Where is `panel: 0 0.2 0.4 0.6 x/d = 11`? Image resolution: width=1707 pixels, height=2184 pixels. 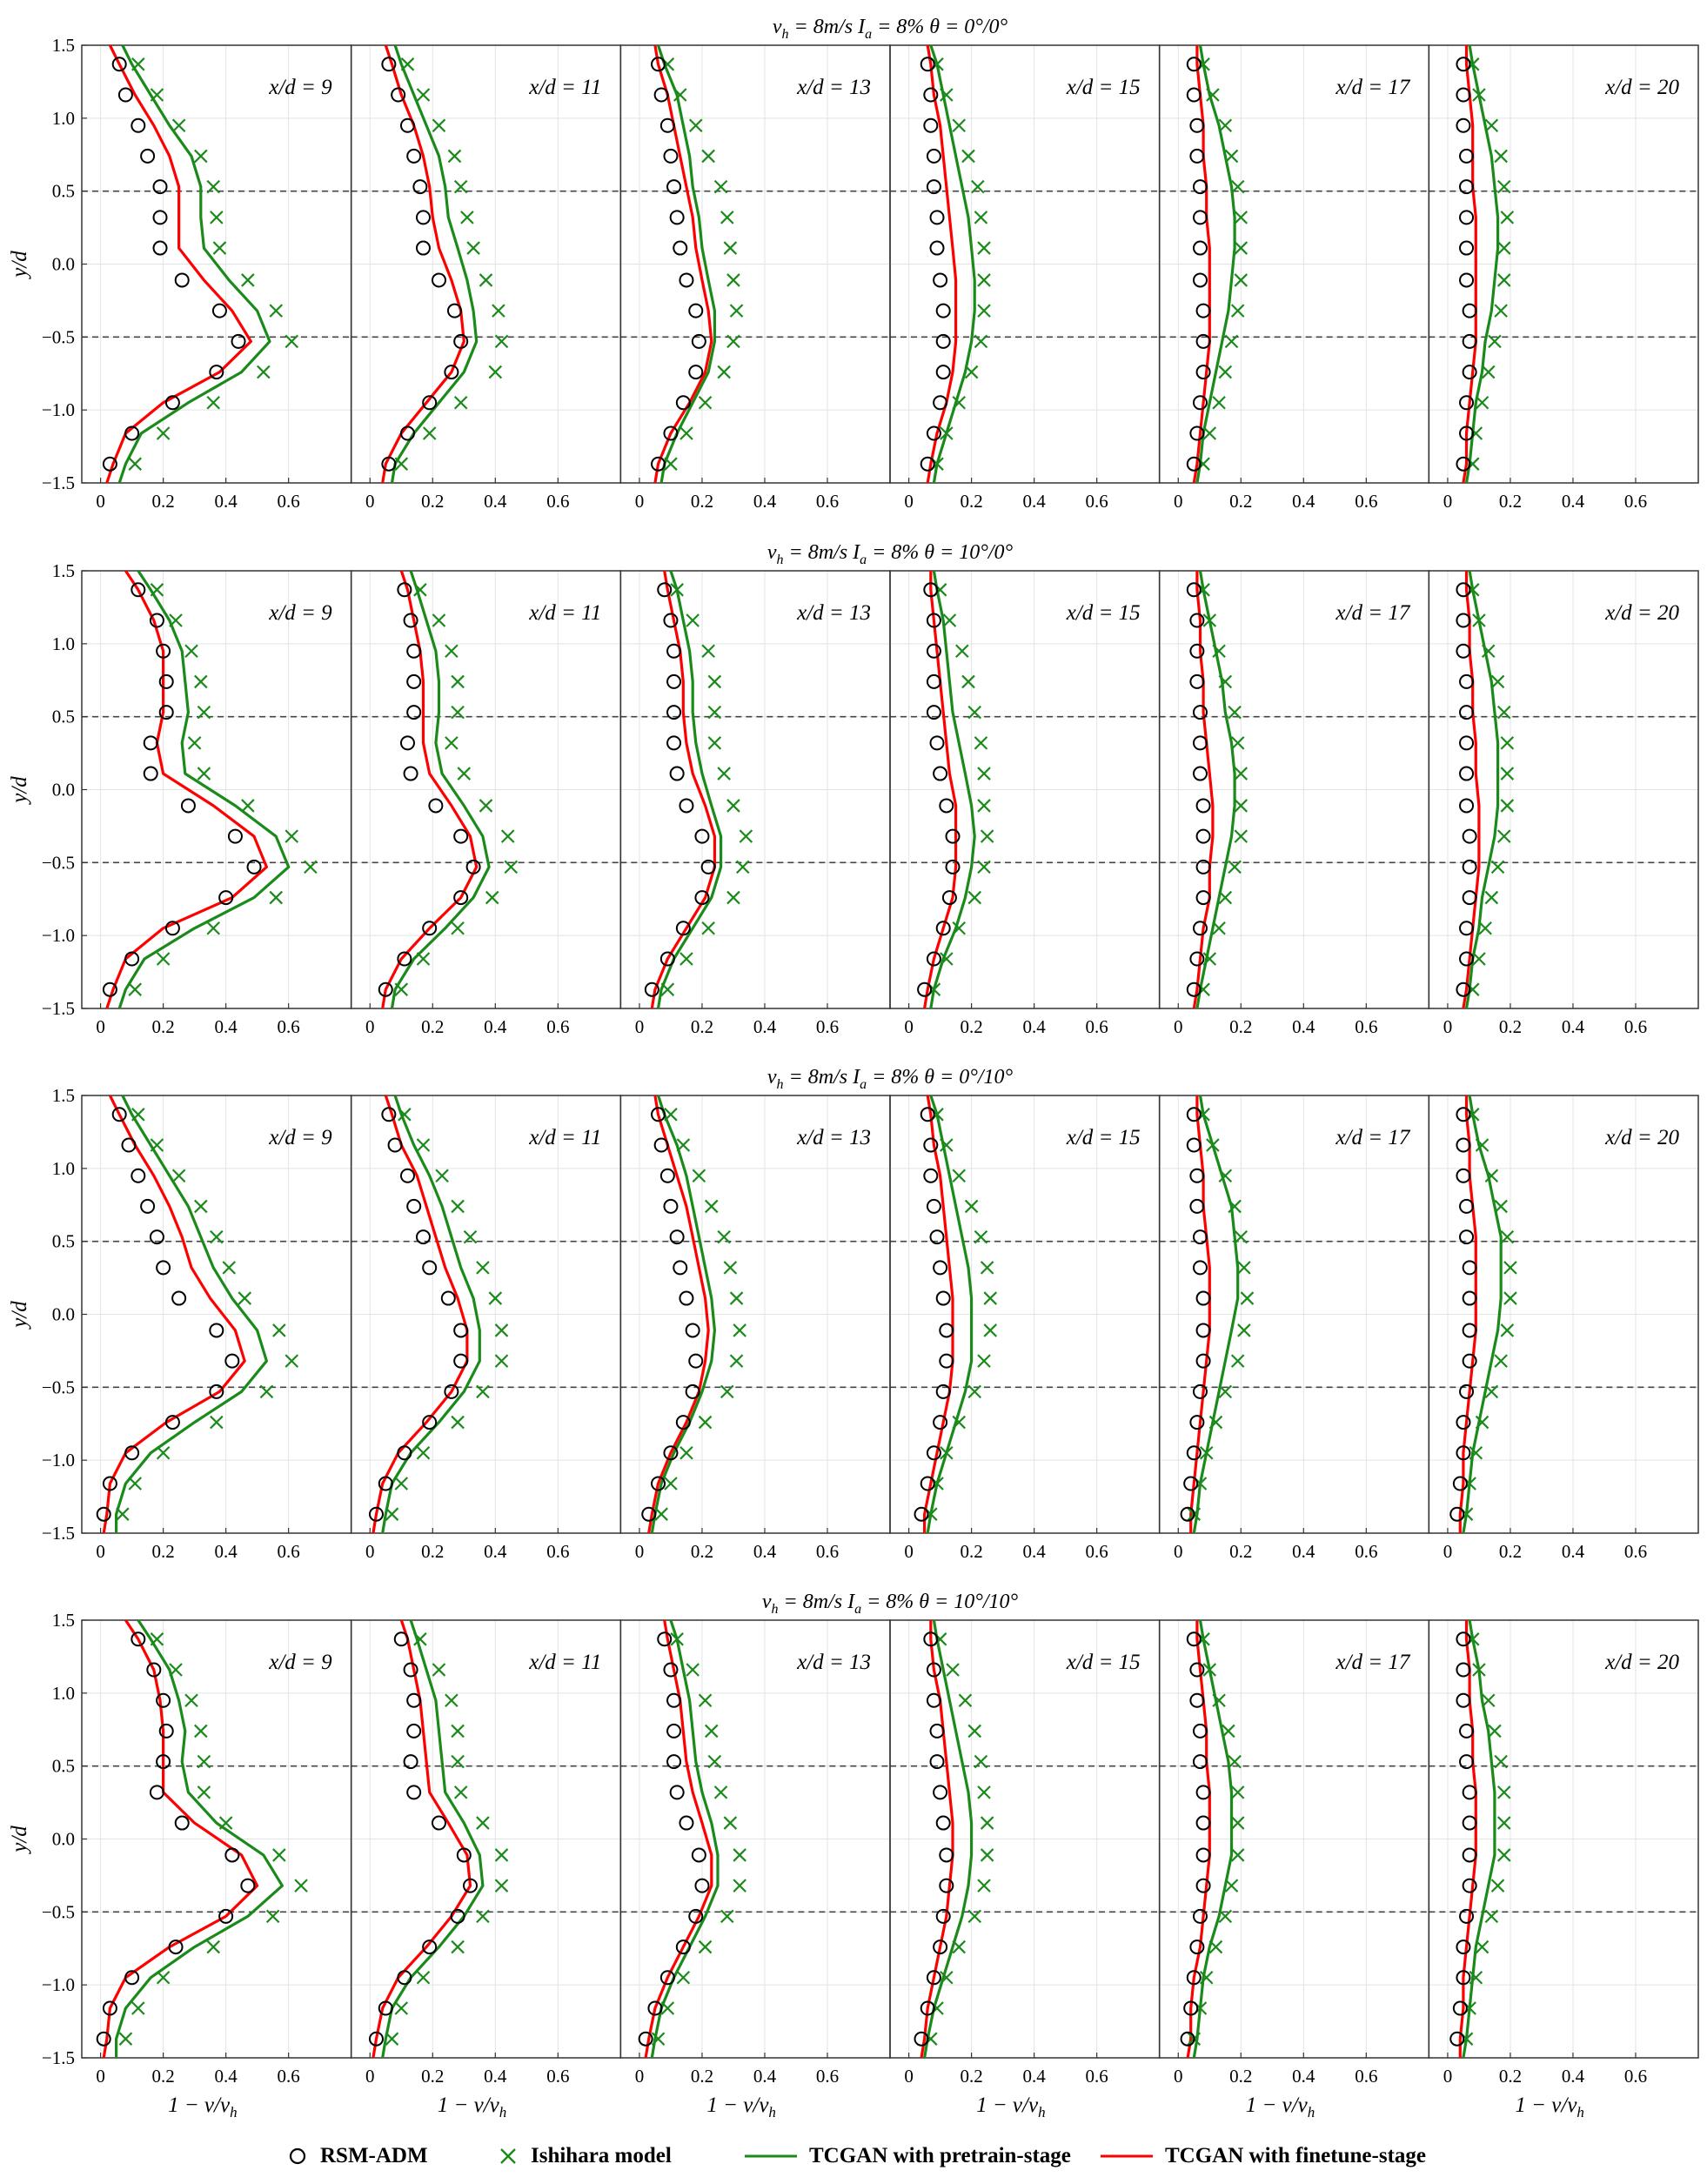
panel: 0 0.2 0.4 0.6 x/d = 11 is located at coordinates (486, 1328).